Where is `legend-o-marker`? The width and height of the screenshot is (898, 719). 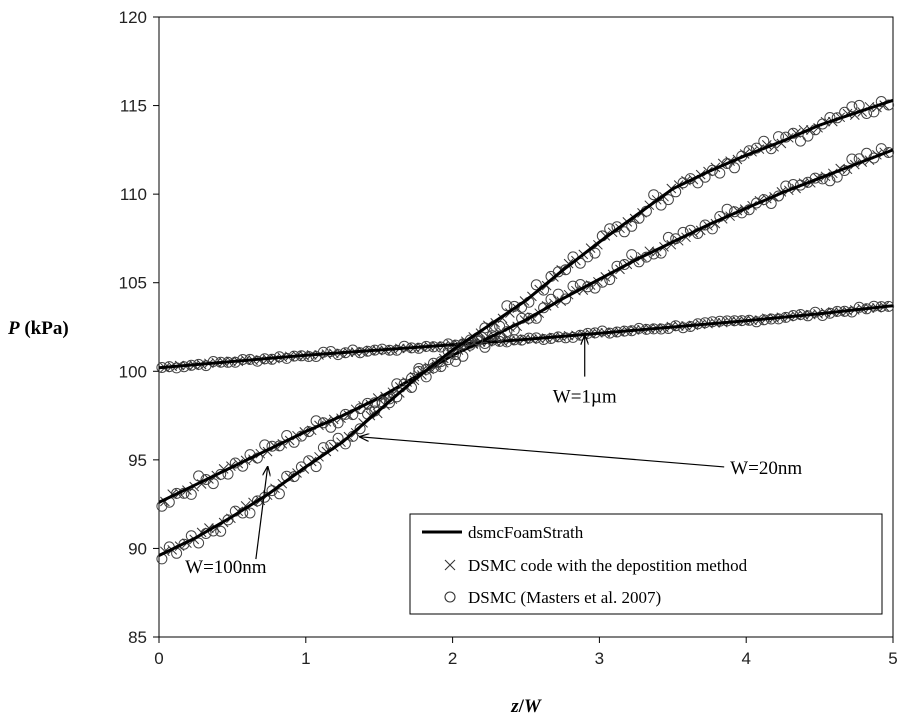
legend-o-marker is located at coordinates (450, 597).